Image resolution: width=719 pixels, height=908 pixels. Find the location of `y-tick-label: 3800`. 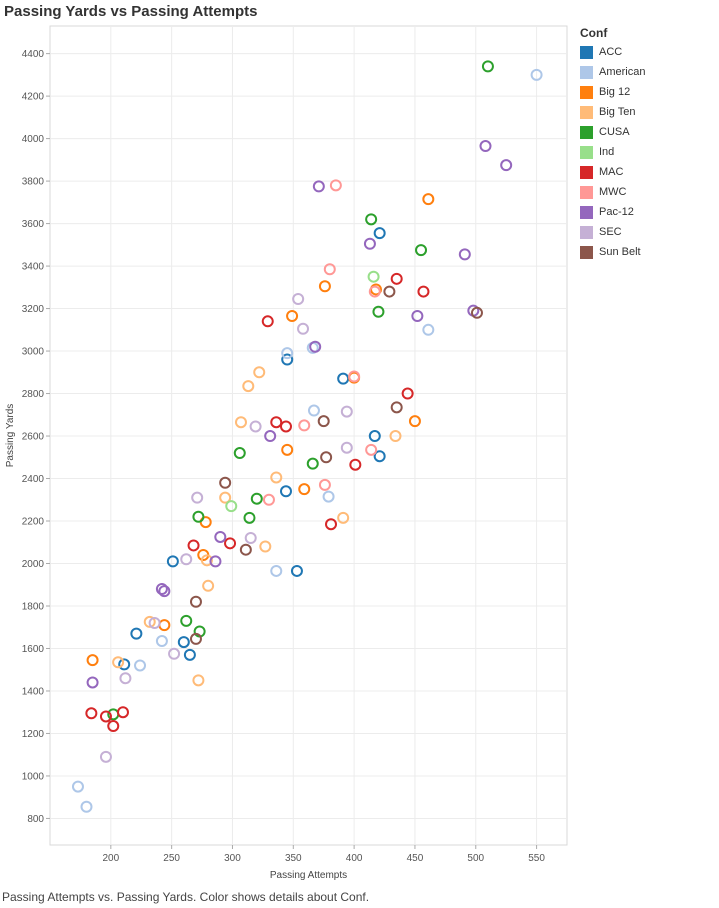

y-tick-label: 3800 is located at coordinates (33, 182).